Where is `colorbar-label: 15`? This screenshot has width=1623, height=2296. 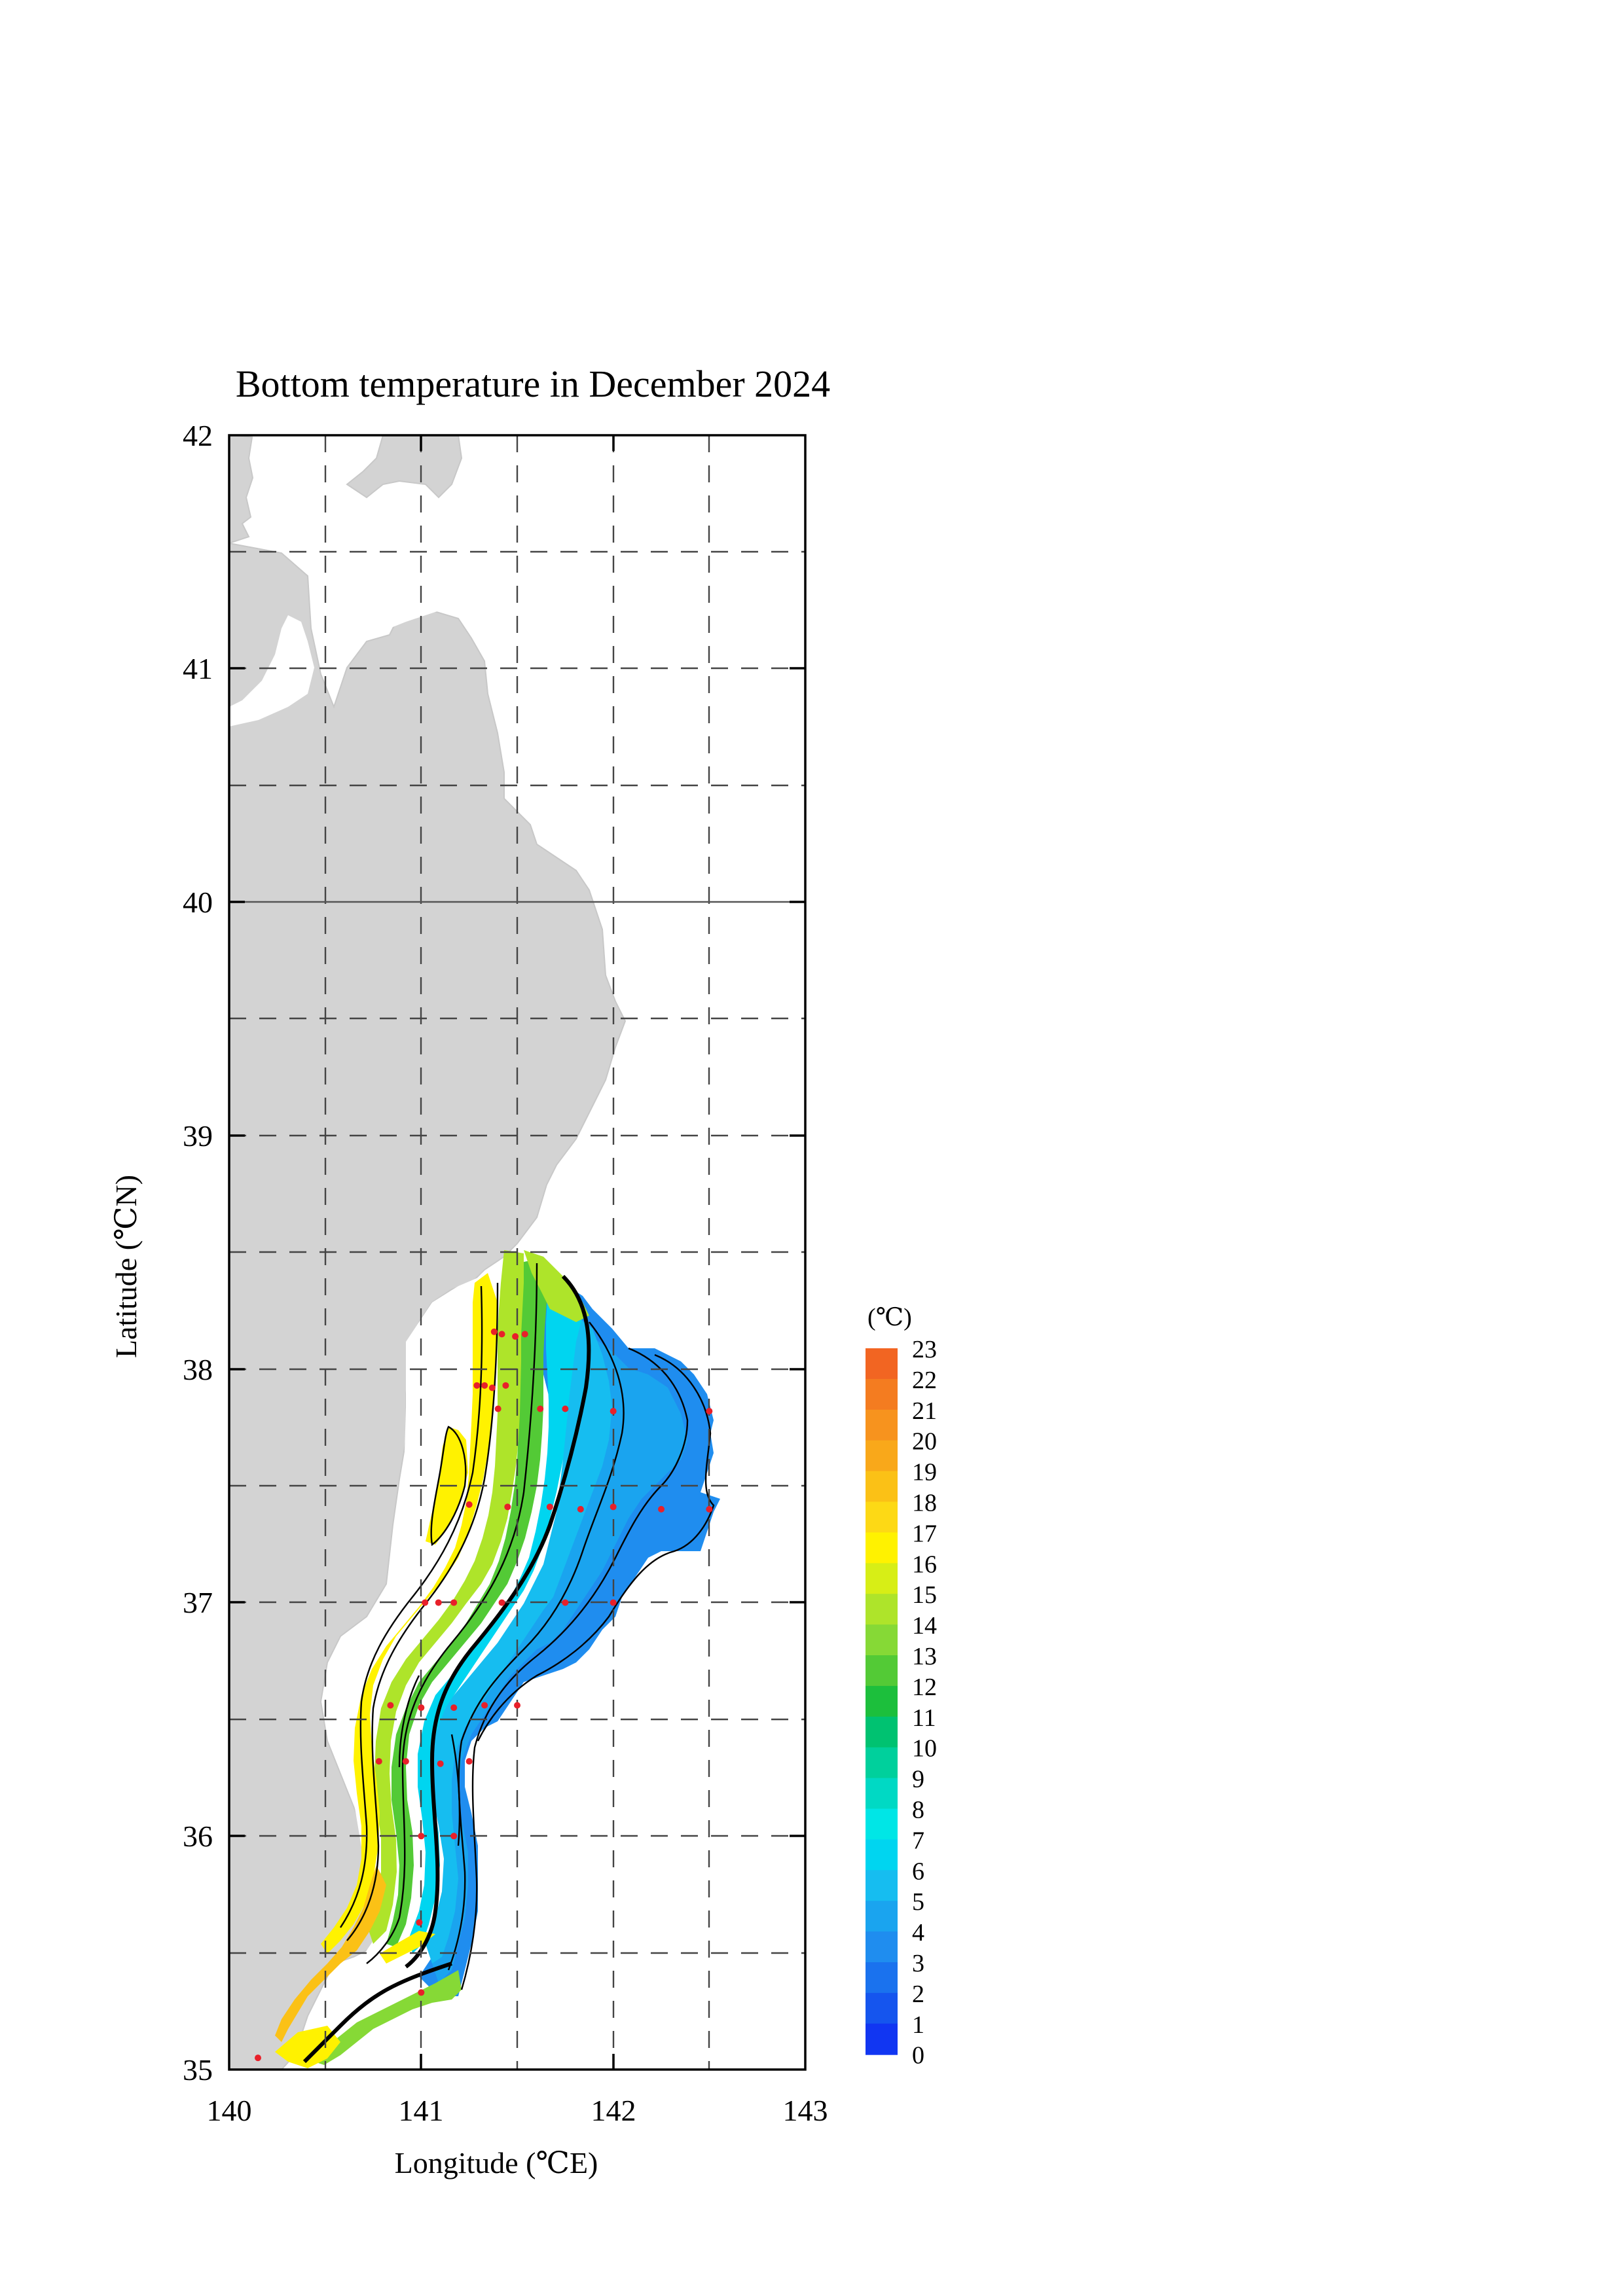 colorbar-label: 15 is located at coordinates (924, 1595).